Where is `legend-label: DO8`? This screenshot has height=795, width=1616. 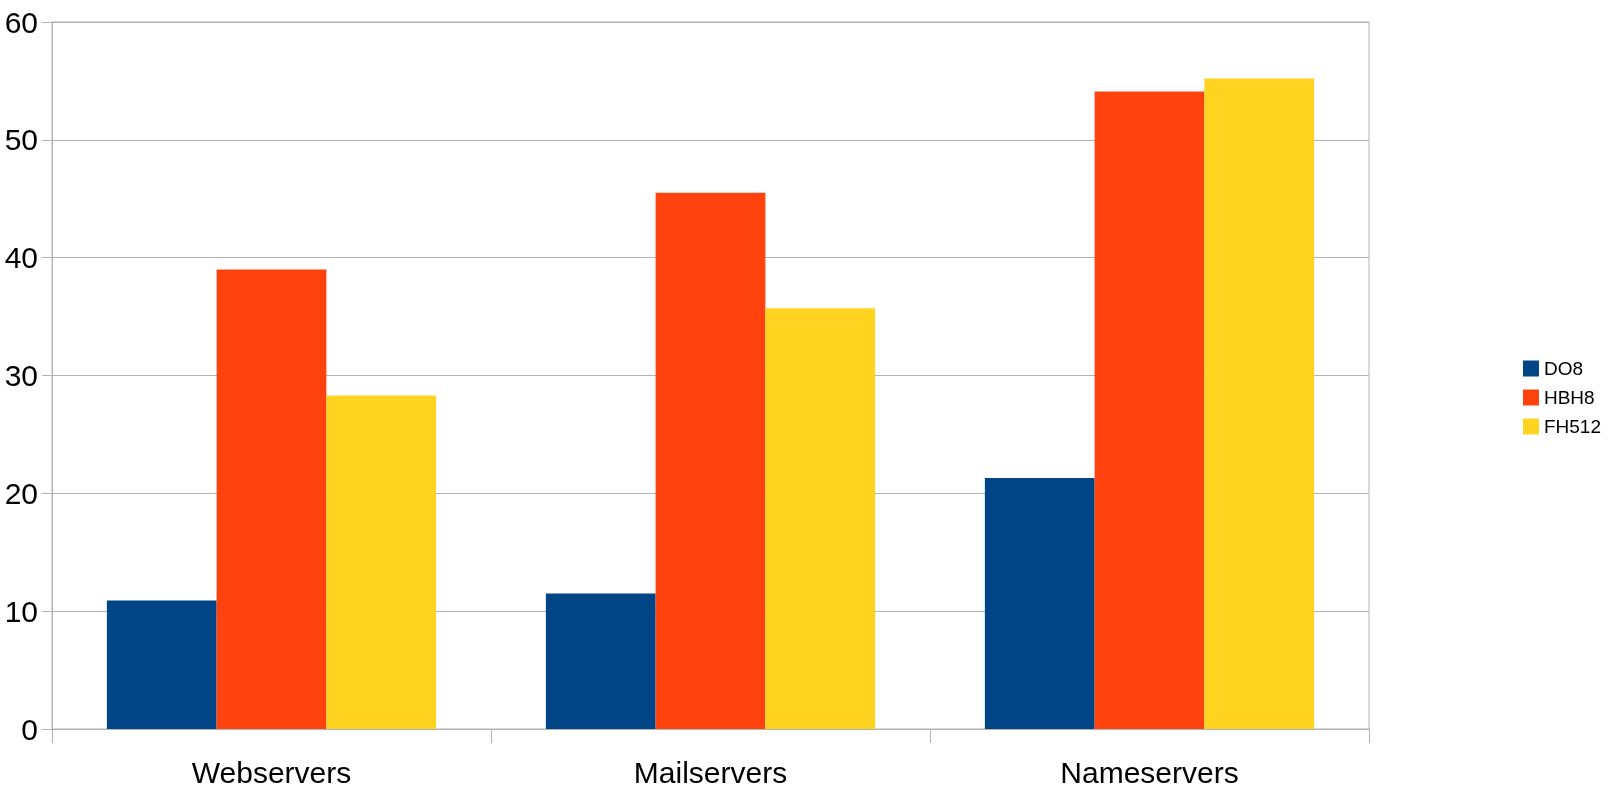
legend-label: DO8 is located at coordinates (1563, 368).